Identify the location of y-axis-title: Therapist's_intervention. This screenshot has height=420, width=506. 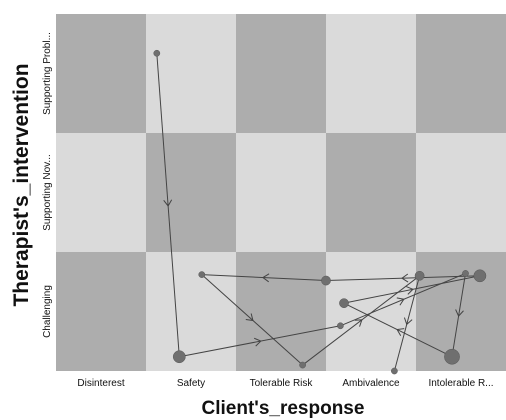
(21, 184).